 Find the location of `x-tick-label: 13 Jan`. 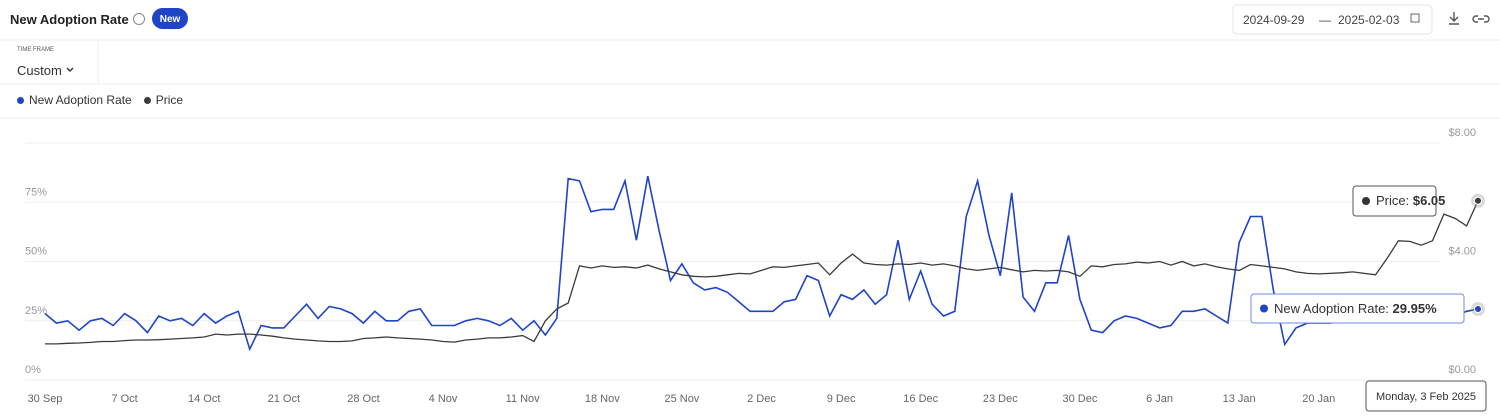

x-tick-label: 13 Jan is located at coordinates (1239, 399).